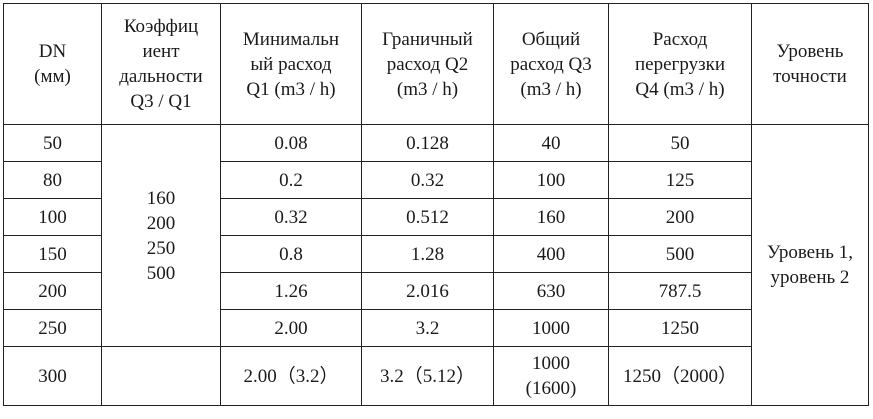  Describe the element at coordinates (680, 64) in the screenshot. I see `header-overload-flow: Расход перегрузки Q4 (m3 / h)` at that location.